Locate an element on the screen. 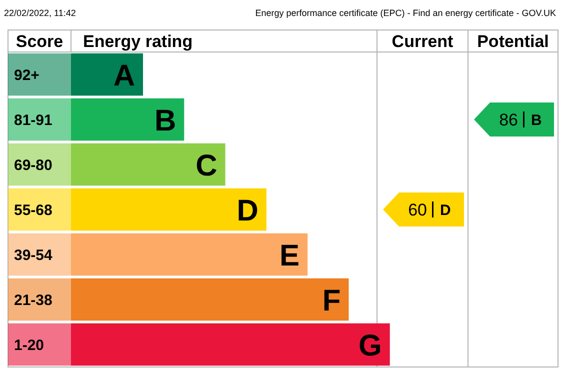  category-label: 69-80 is located at coordinates (33, 165).